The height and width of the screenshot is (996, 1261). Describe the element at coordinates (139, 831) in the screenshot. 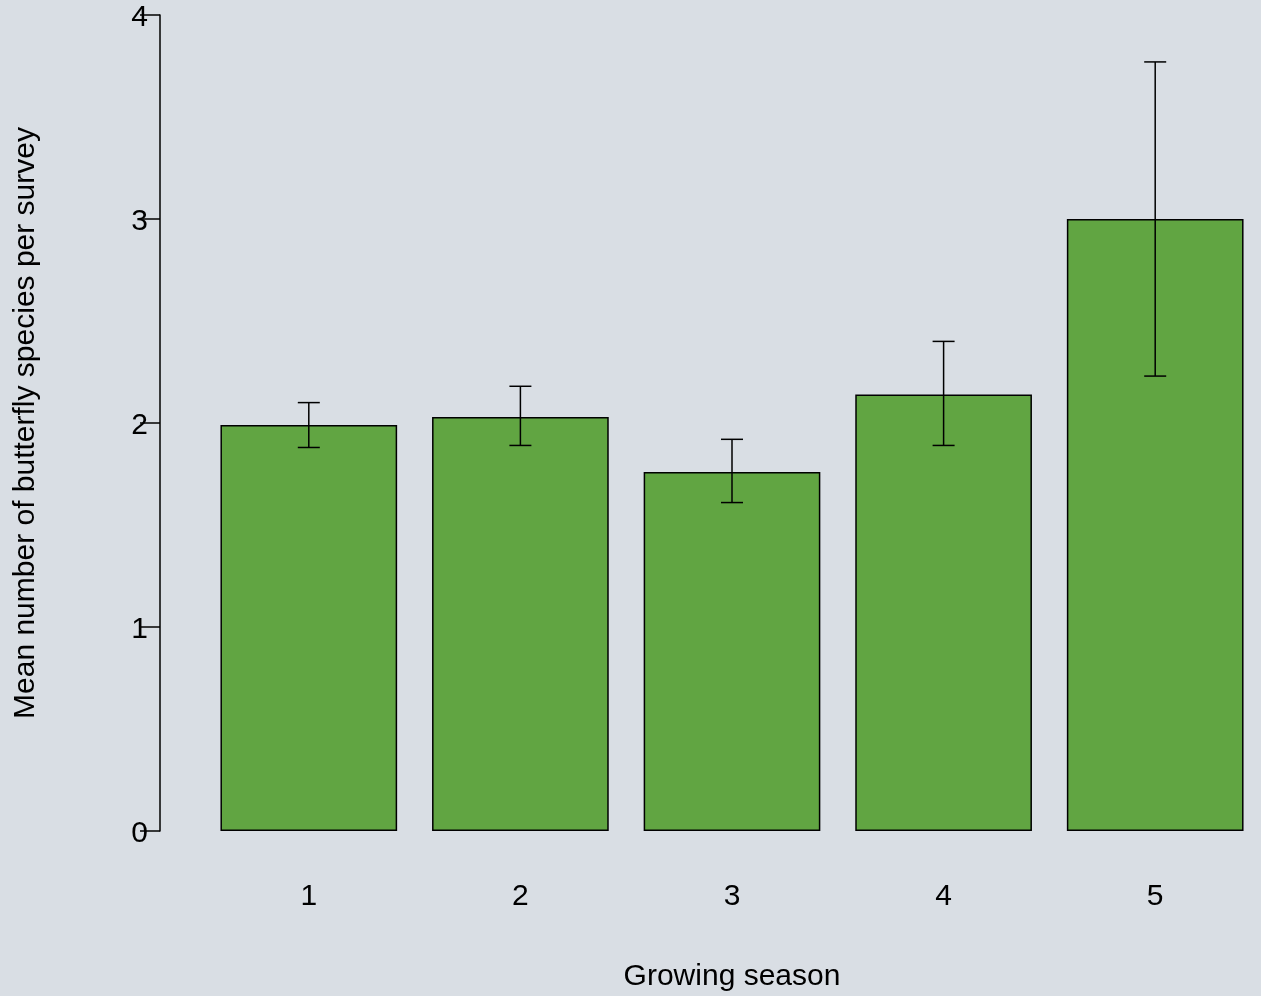

I see `y-tick-label: 0` at that location.